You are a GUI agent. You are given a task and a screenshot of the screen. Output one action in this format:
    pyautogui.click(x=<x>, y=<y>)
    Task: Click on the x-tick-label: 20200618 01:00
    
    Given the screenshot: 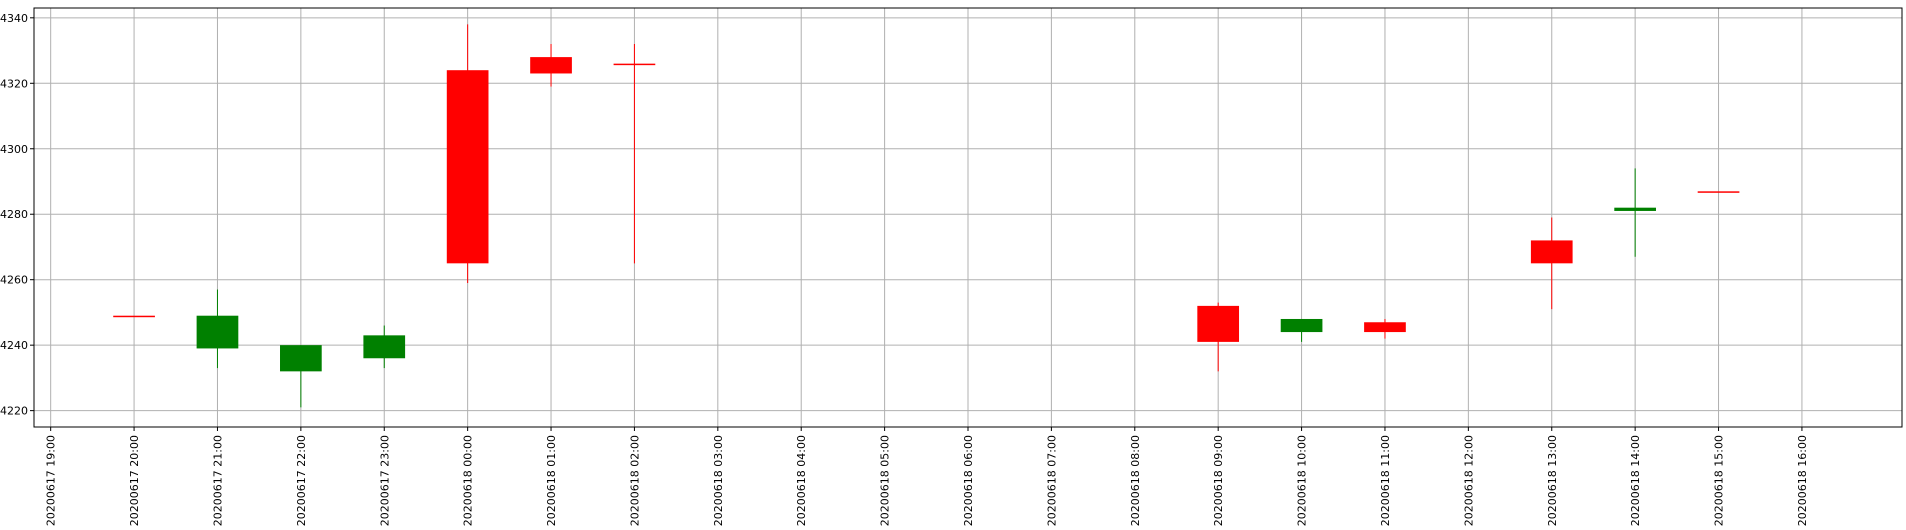 What is the action you would take?
    pyautogui.click(x=551, y=480)
    